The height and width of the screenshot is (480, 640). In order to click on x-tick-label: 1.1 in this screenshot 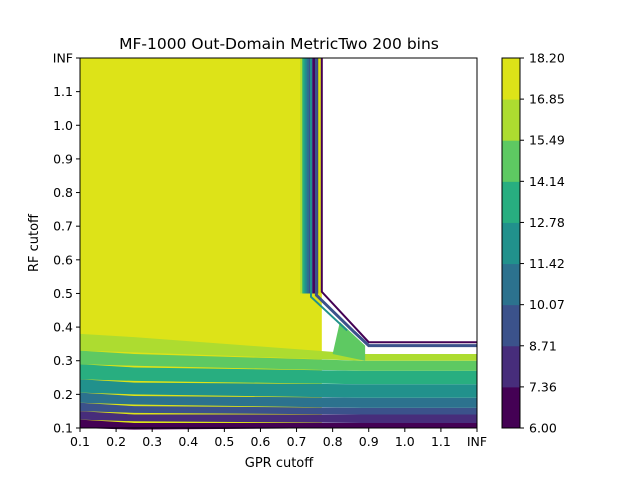, I will do `click(441, 441)`.